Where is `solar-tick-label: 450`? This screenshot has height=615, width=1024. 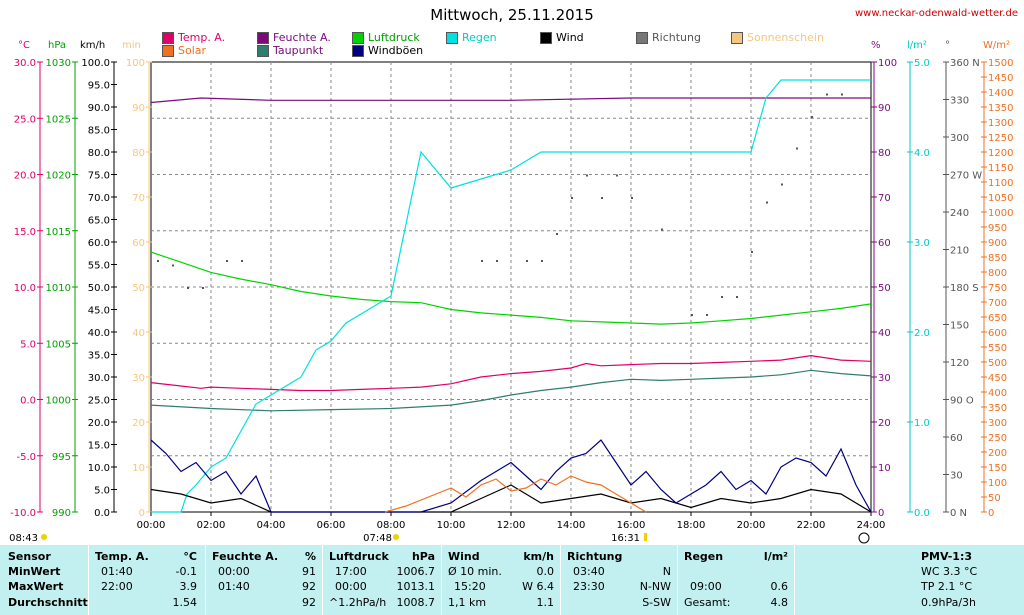 solar-tick-label: 450 is located at coordinates (997, 378).